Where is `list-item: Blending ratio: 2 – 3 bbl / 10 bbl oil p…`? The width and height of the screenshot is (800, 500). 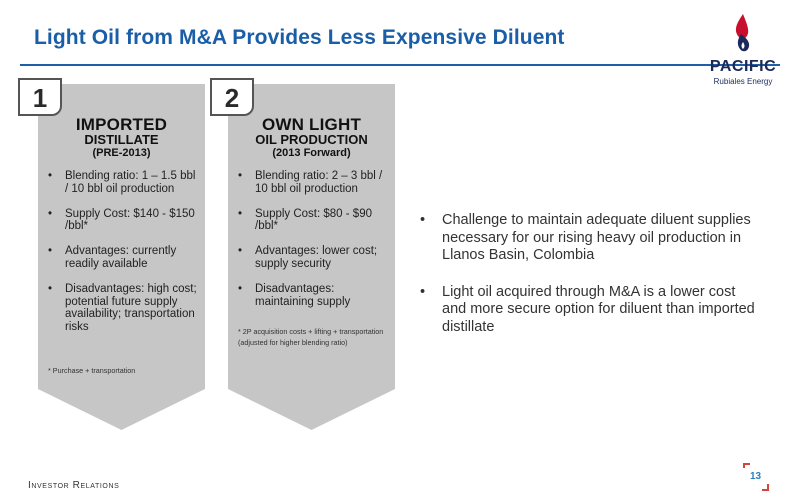 list-item: Blending ratio: 2 – 3 bbl / 10 bbl oil p… is located at coordinates (313, 183).